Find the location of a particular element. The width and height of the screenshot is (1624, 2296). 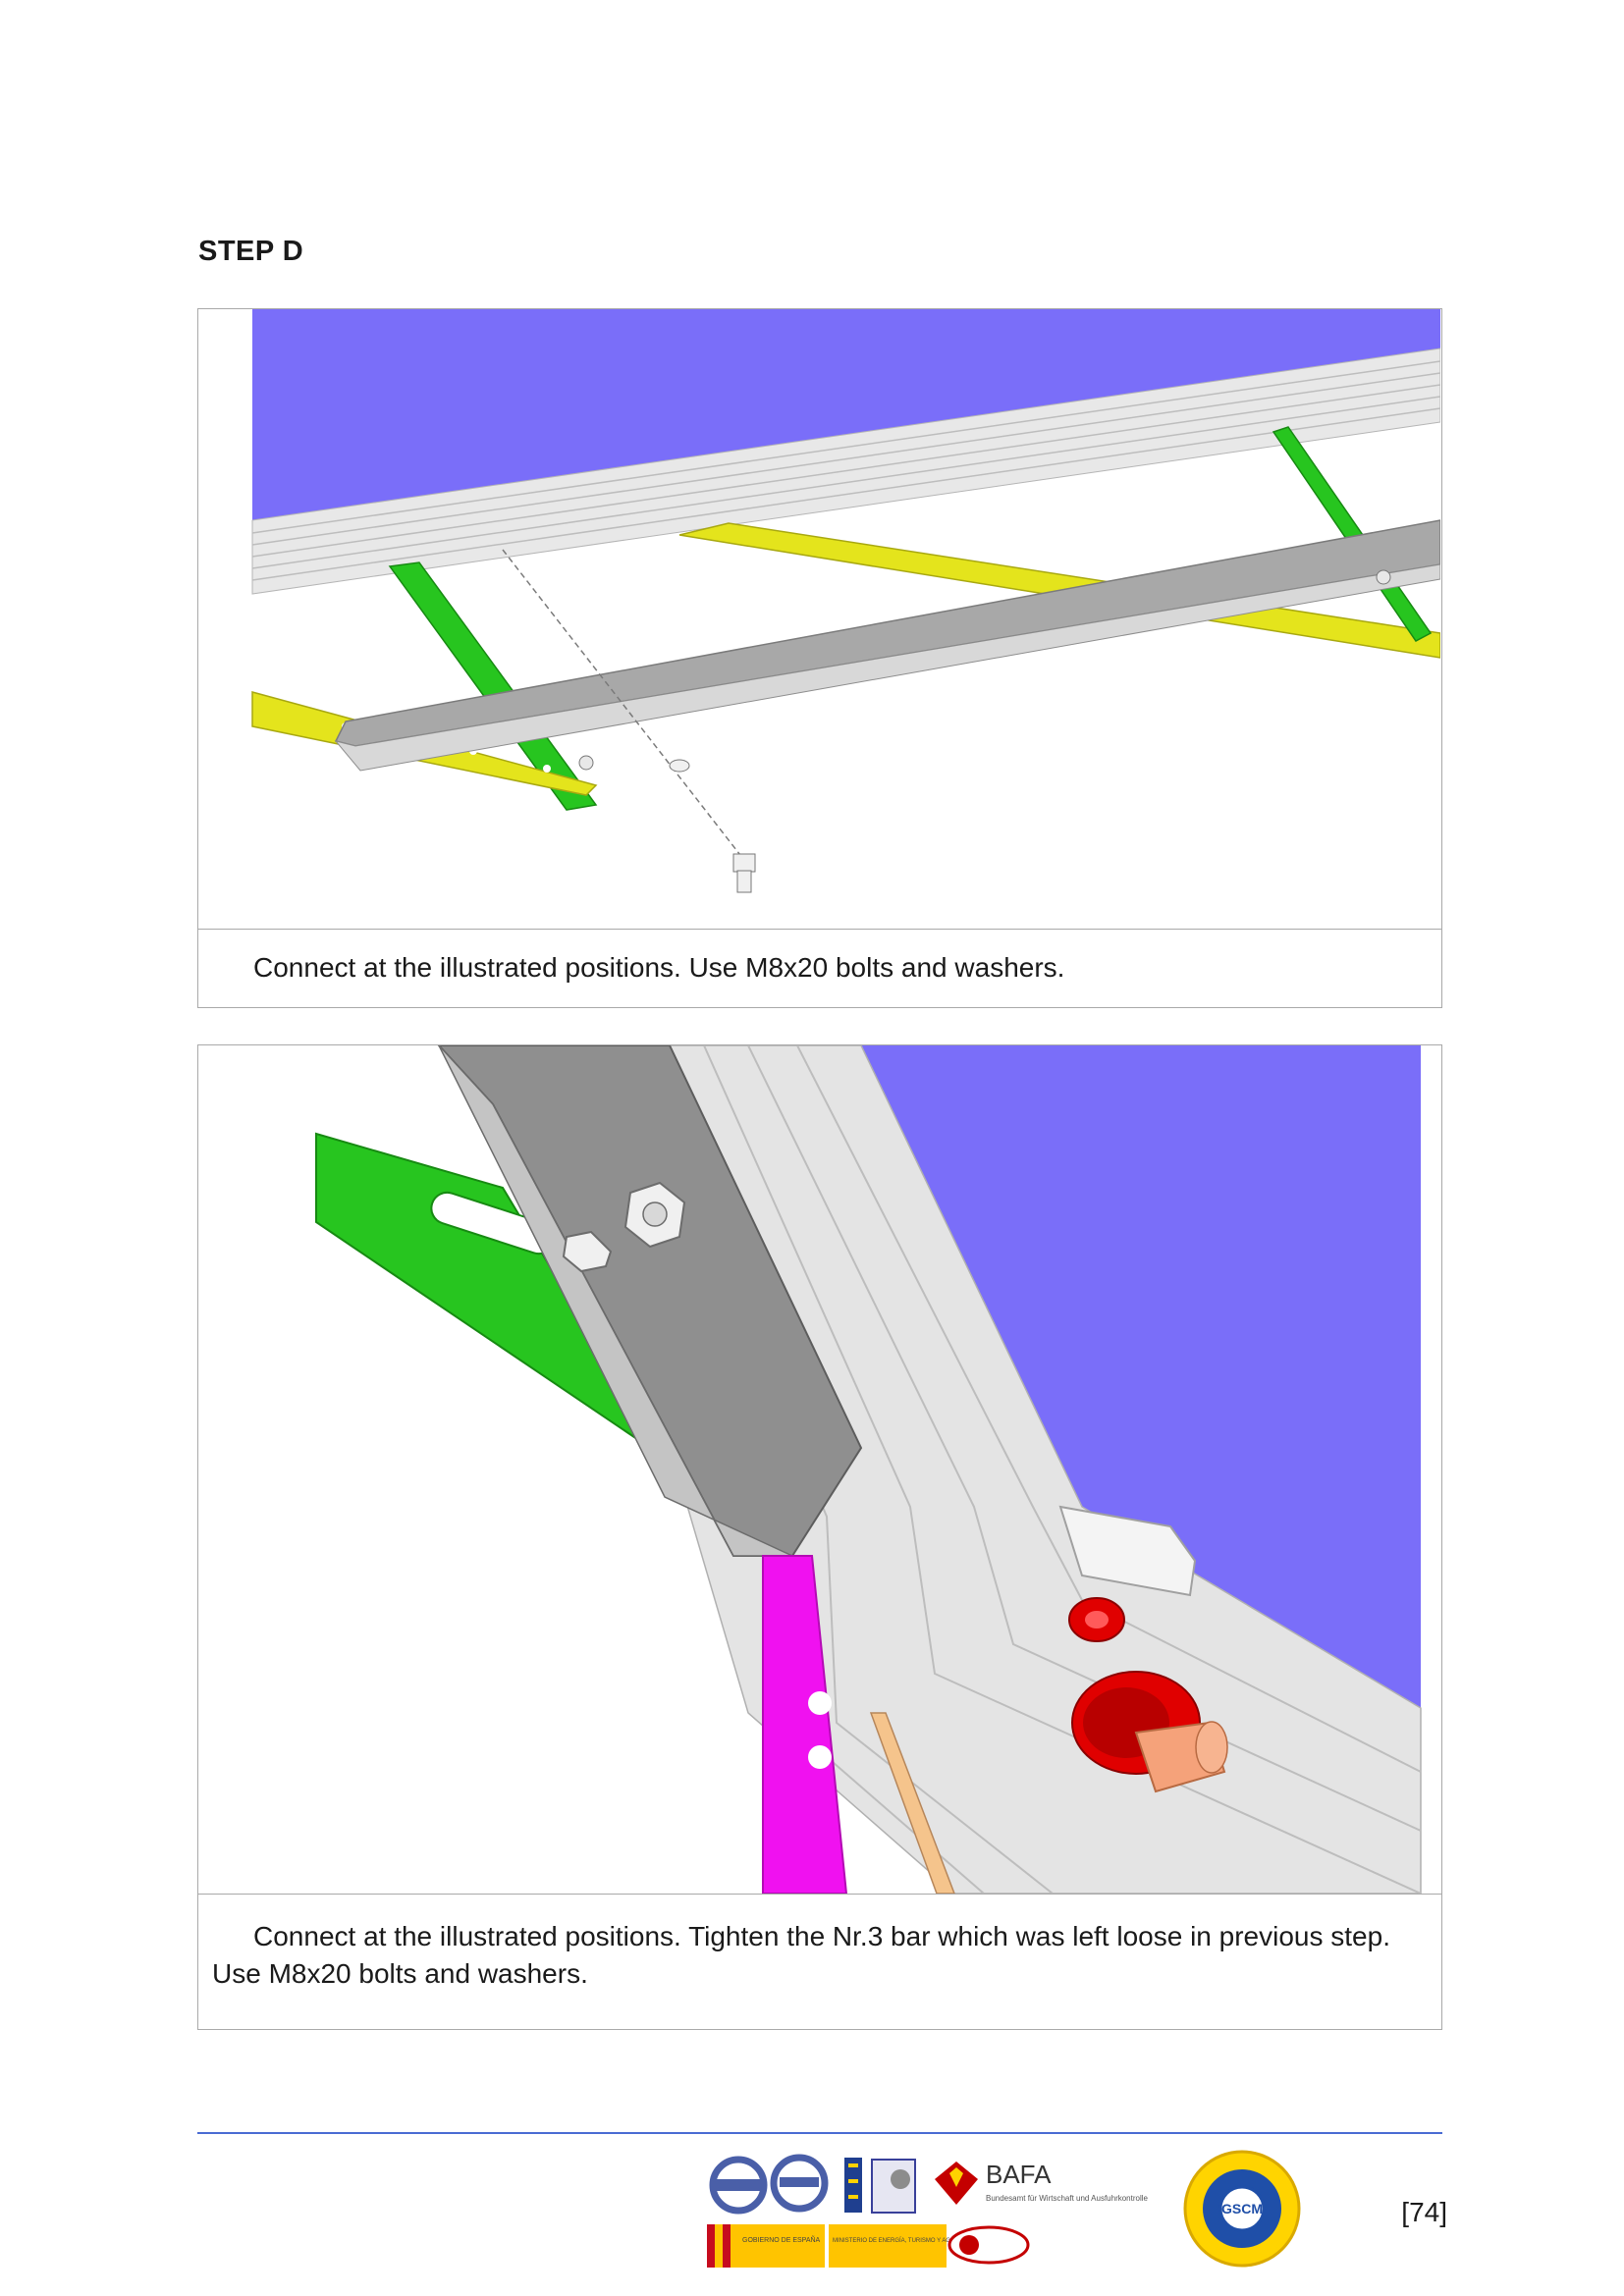

logo-figure is located at coordinates (853, 2185).